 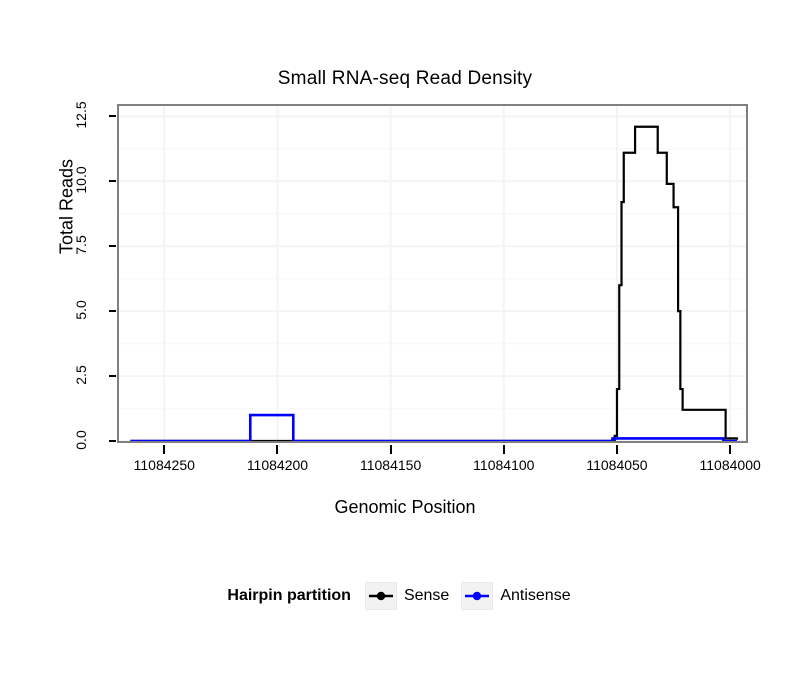 What do you see at coordinates (81, 180) in the screenshot?
I see `y-tick-label: 10.0` at bounding box center [81, 180].